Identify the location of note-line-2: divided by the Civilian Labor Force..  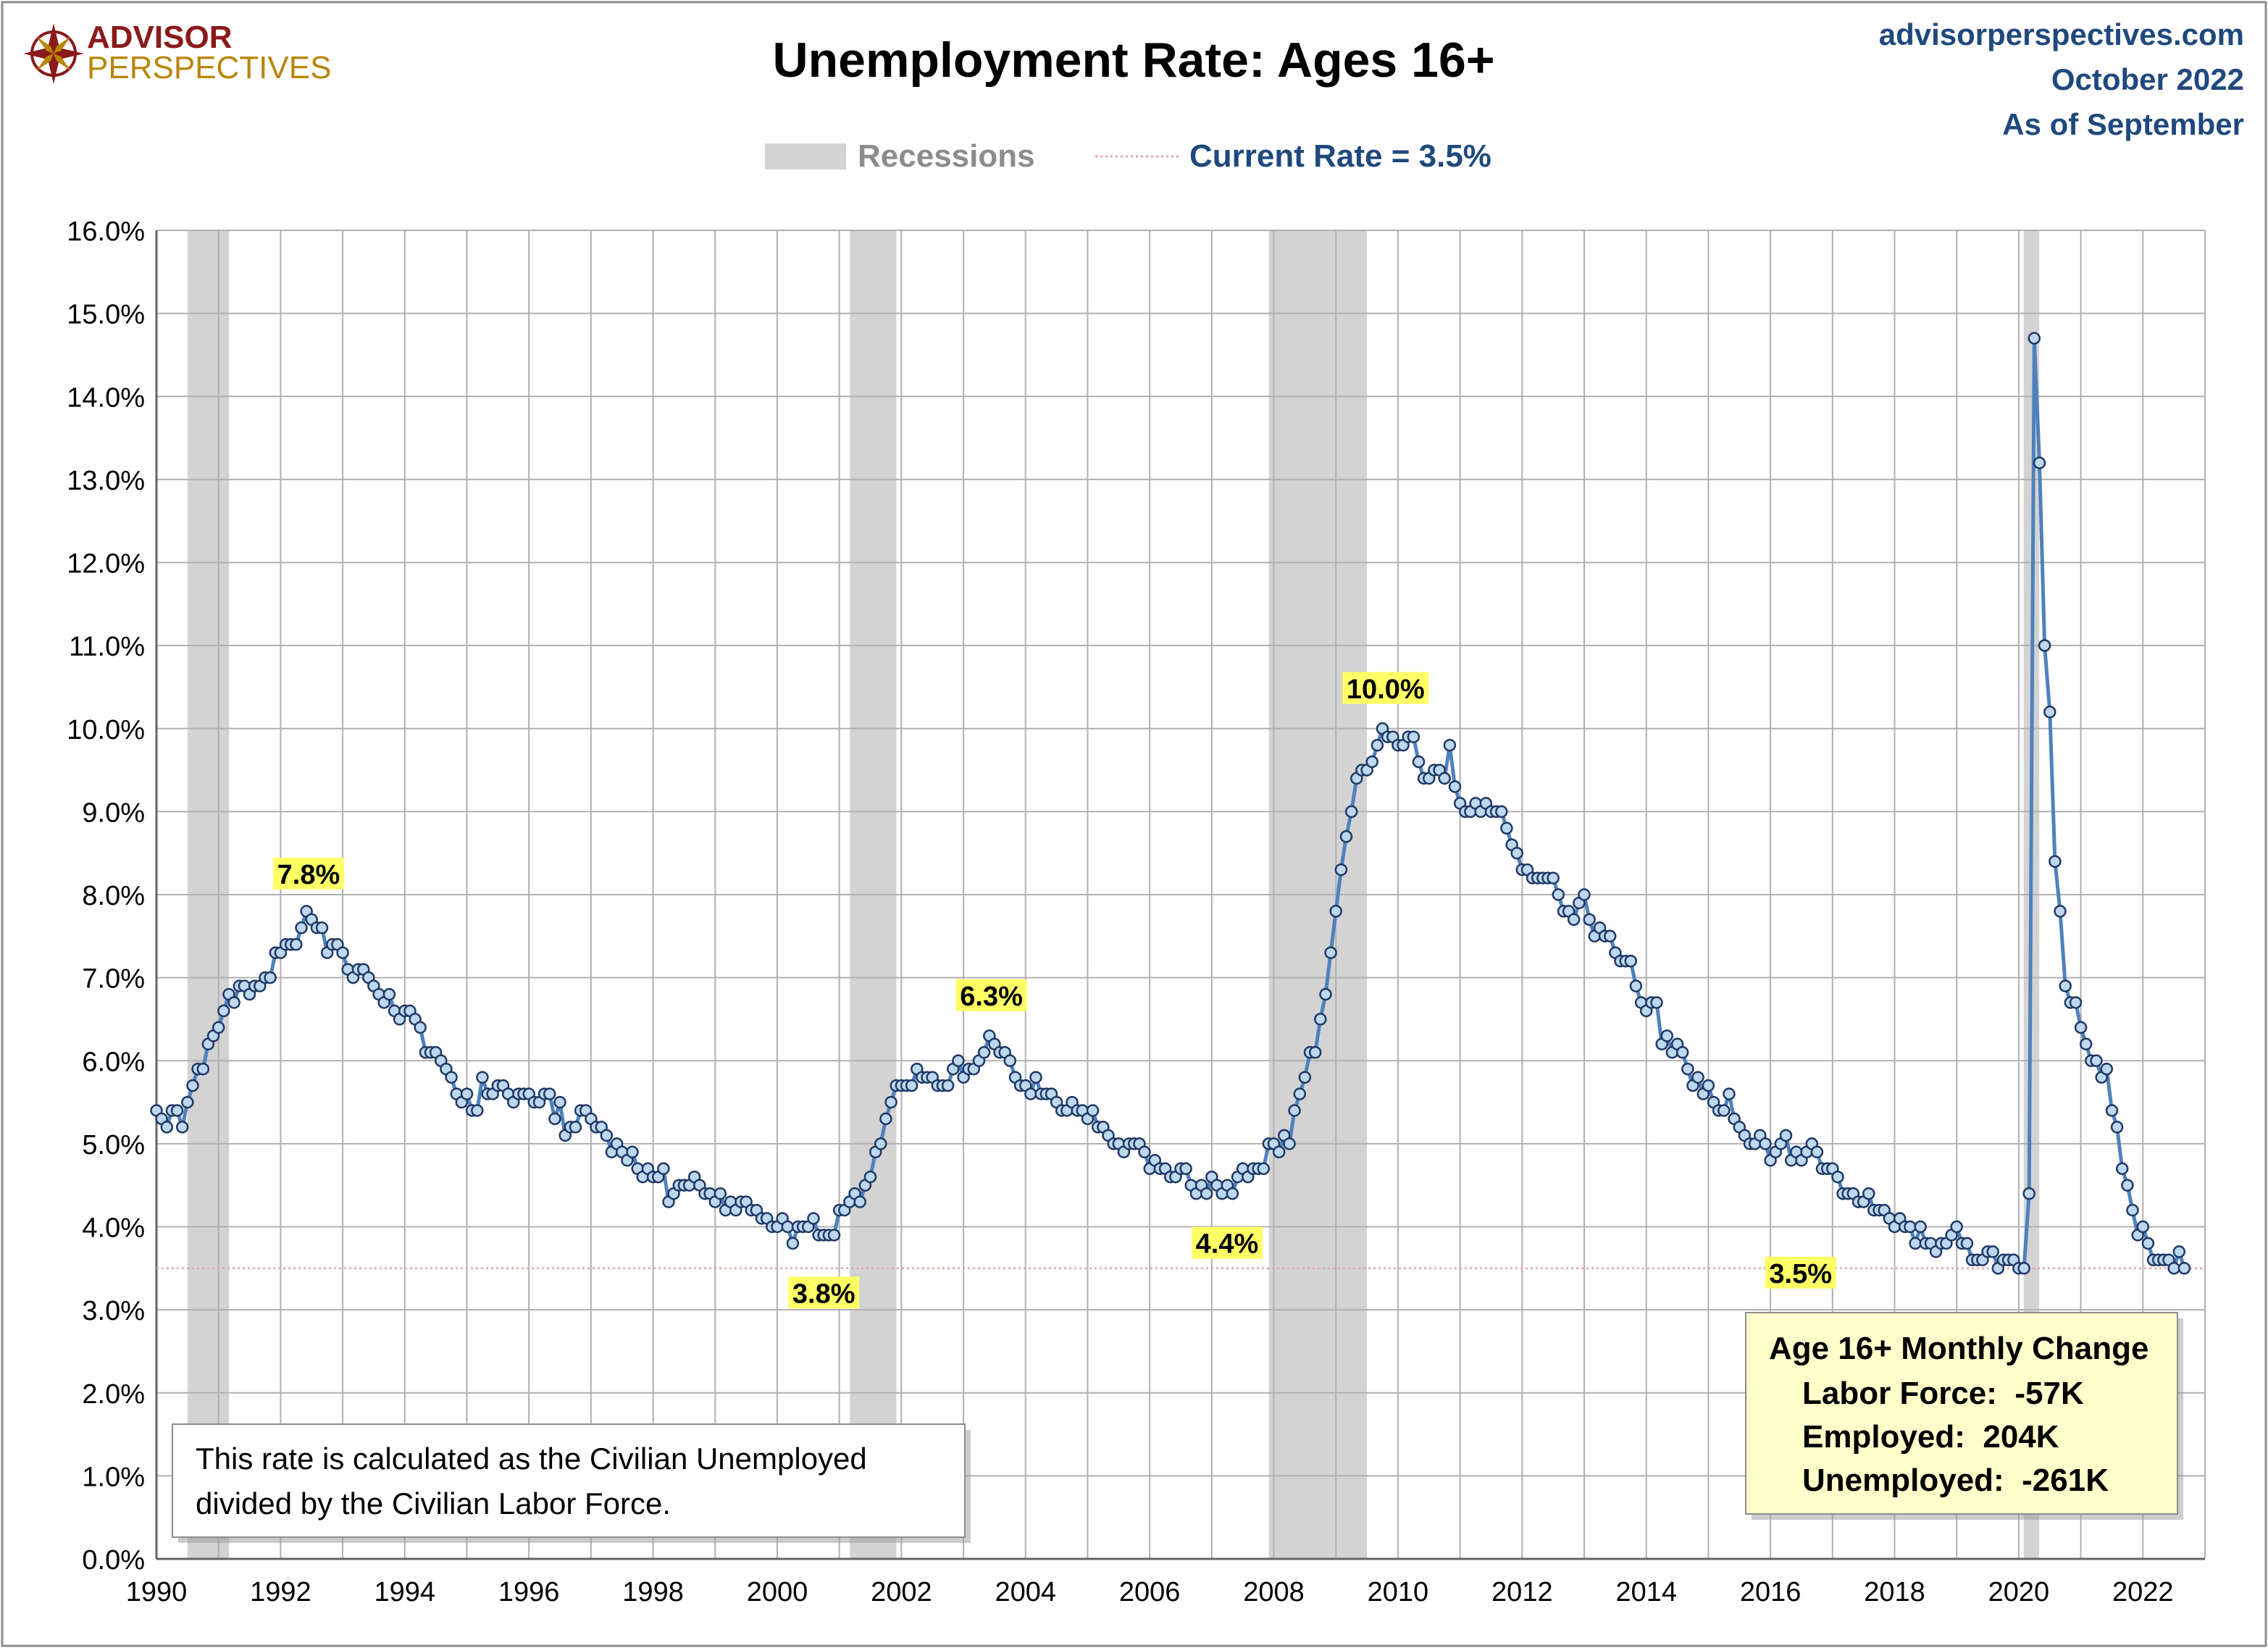
(434, 1503).